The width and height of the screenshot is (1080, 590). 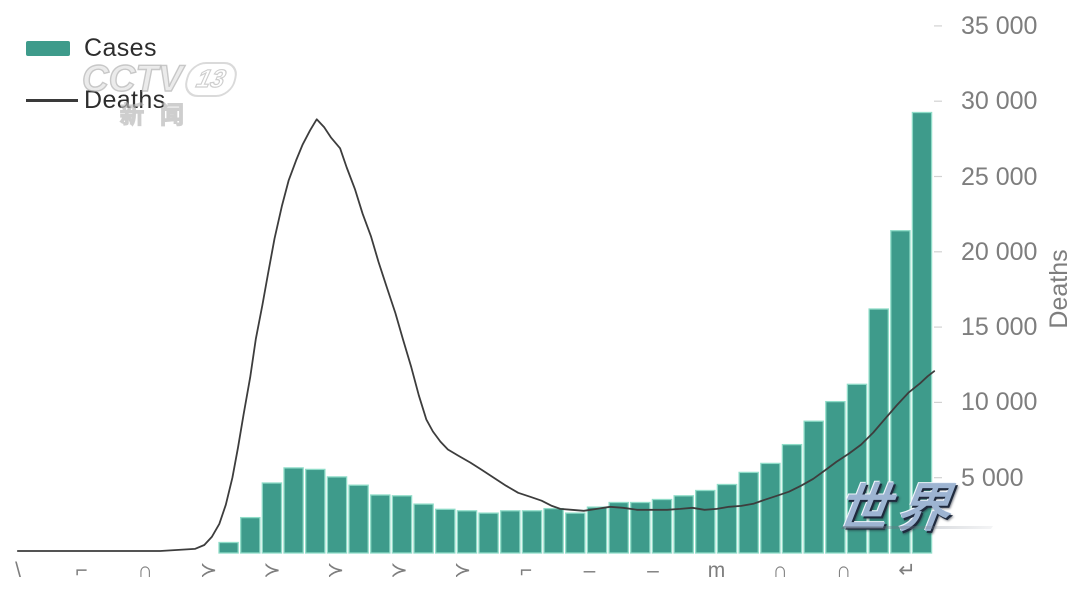 What do you see at coordinates (992, 477) in the screenshot?
I see `y-tick-label: 5 000` at bounding box center [992, 477].